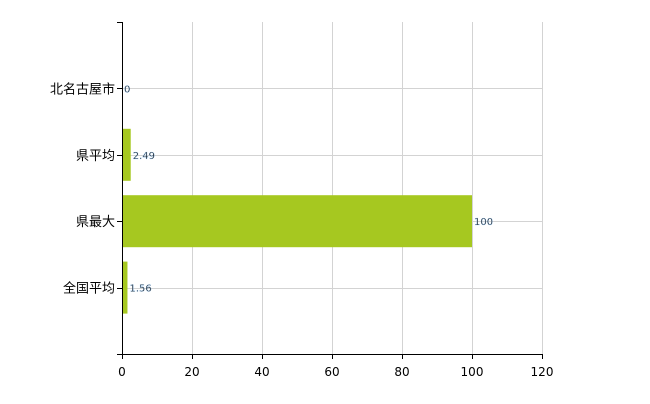 The width and height of the screenshot is (650, 404). I want to click on data-label: 2.49, so click(144, 156).